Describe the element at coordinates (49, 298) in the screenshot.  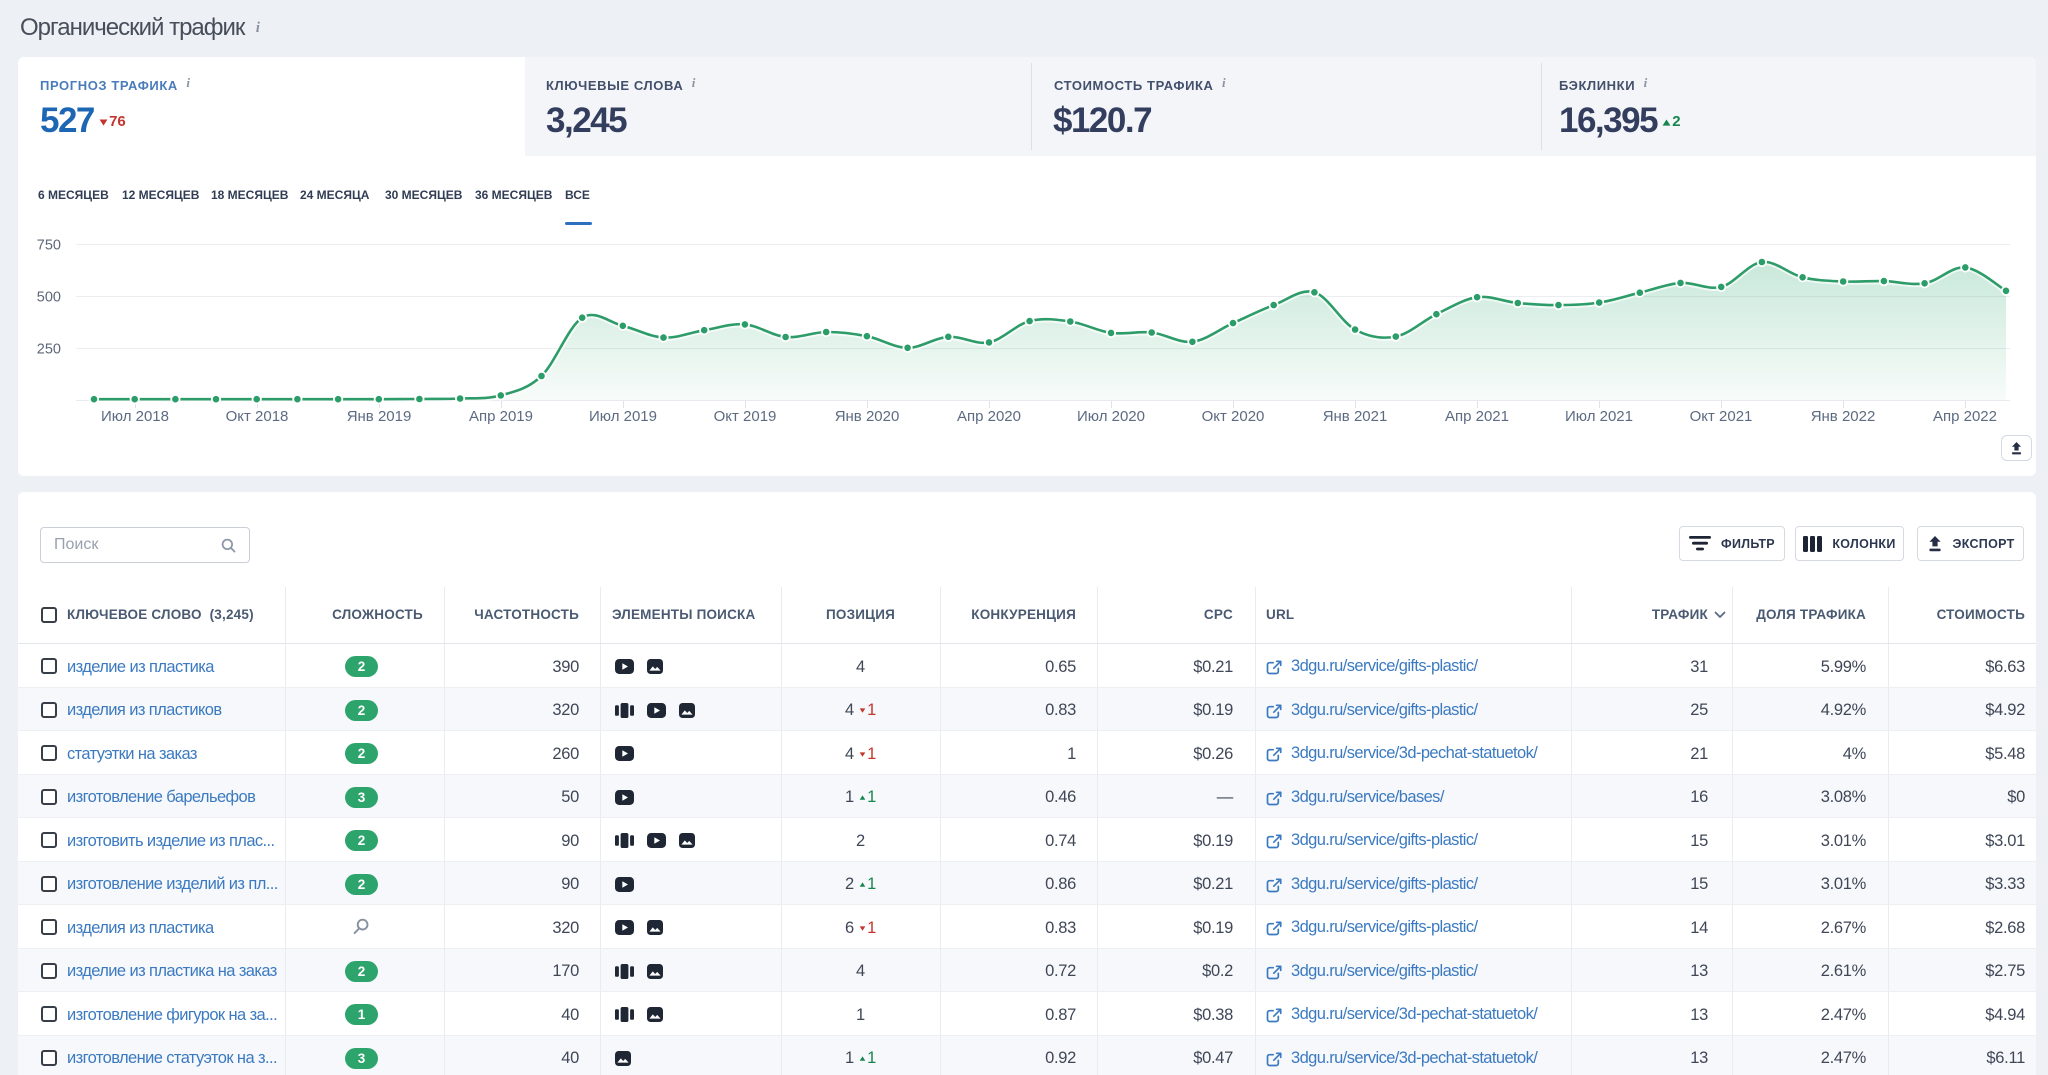
I see `svg-text: 500` at that location.